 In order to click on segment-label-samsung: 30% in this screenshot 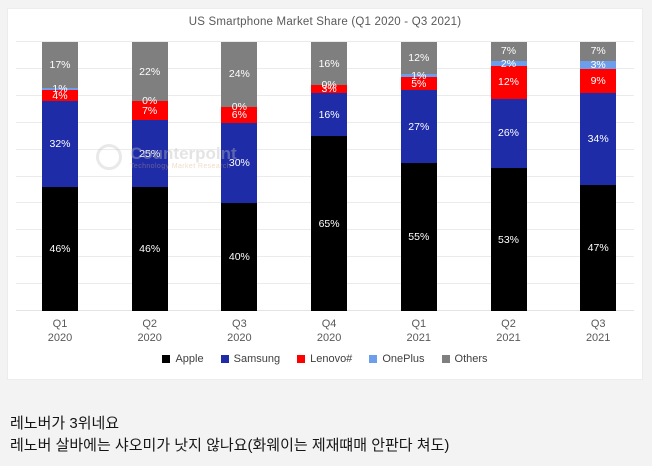, I will do `click(239, 163)`.